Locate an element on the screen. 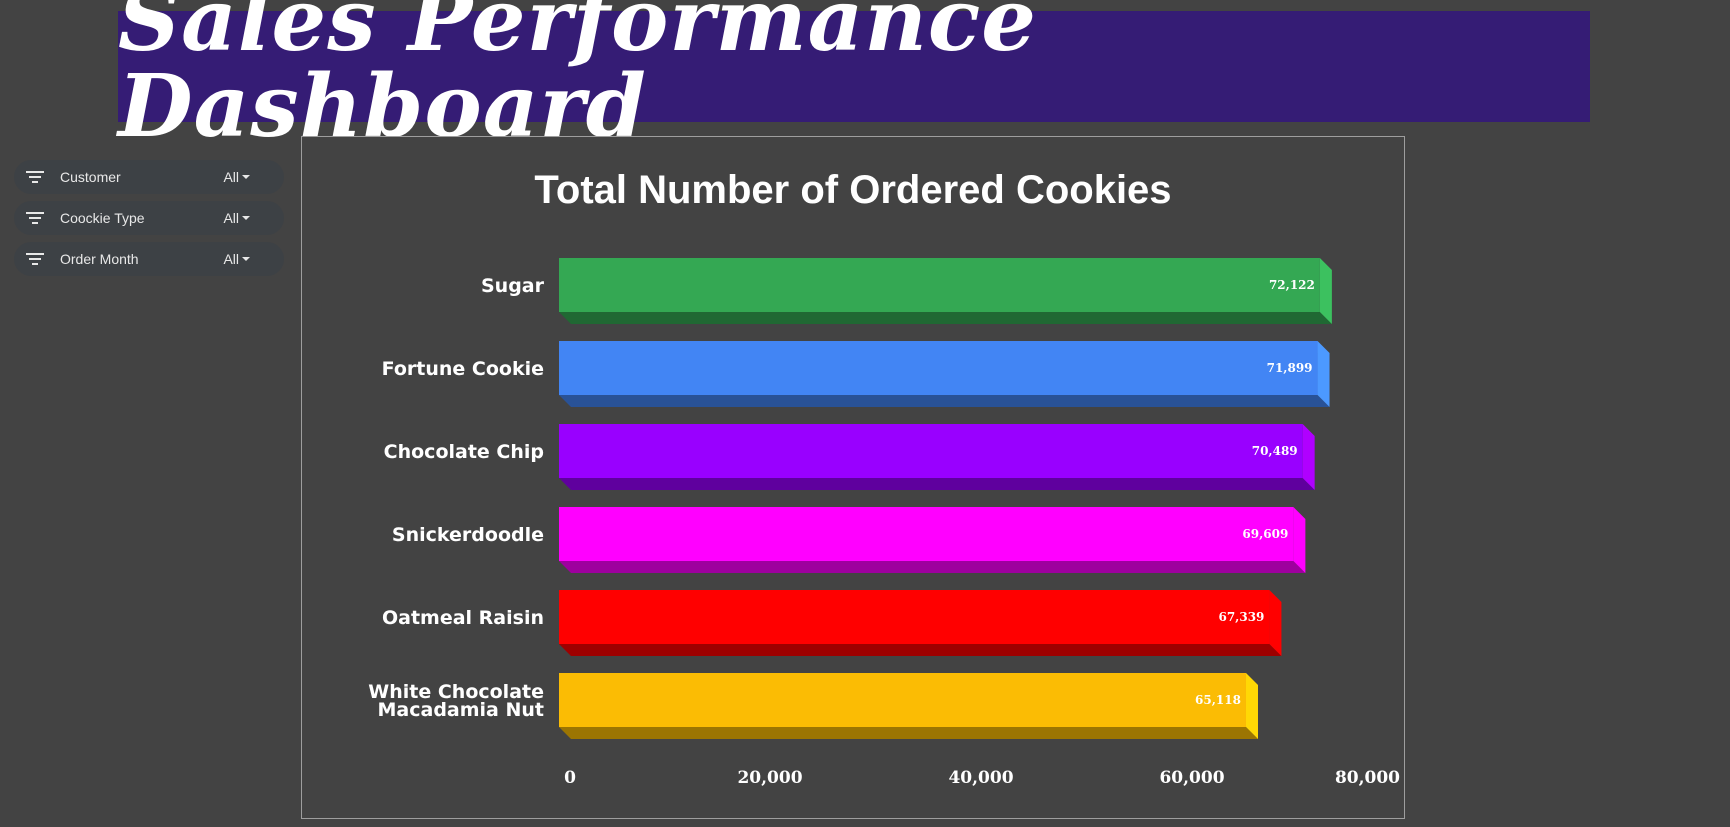  filter-order-month-label: Order Month is located at coordinates (99, 259).